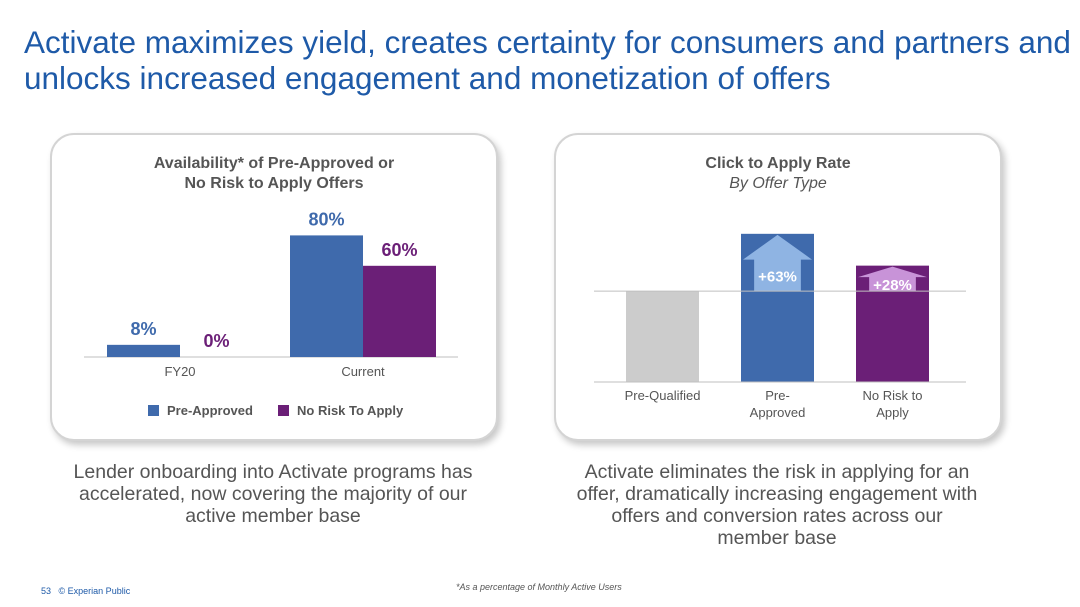 The height and width of the screenshot is (607, 1080). What do you see at coordinates (778, 183) in the screenshot?
I see `chart-subtitle: By Offer Type` at bounding box center [778, 183].